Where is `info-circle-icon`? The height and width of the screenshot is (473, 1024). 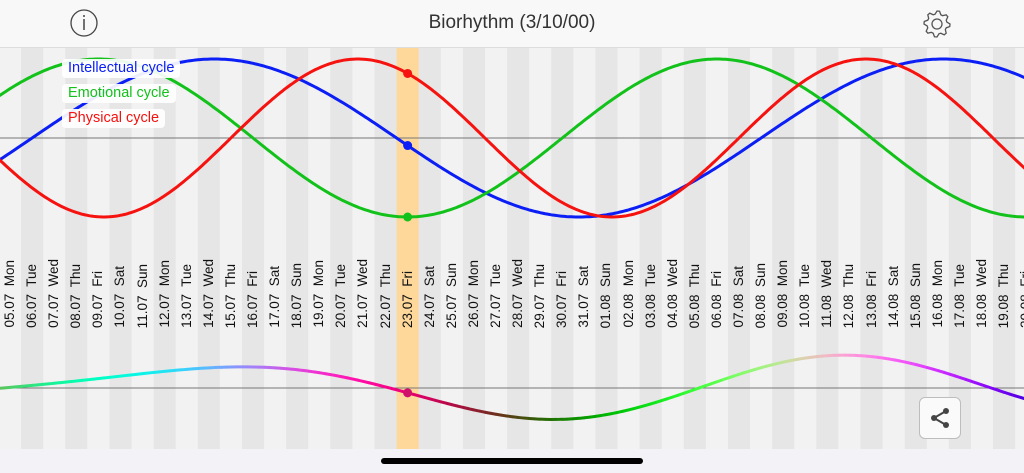
info-circle-icon is located at coordinates (84, 23).